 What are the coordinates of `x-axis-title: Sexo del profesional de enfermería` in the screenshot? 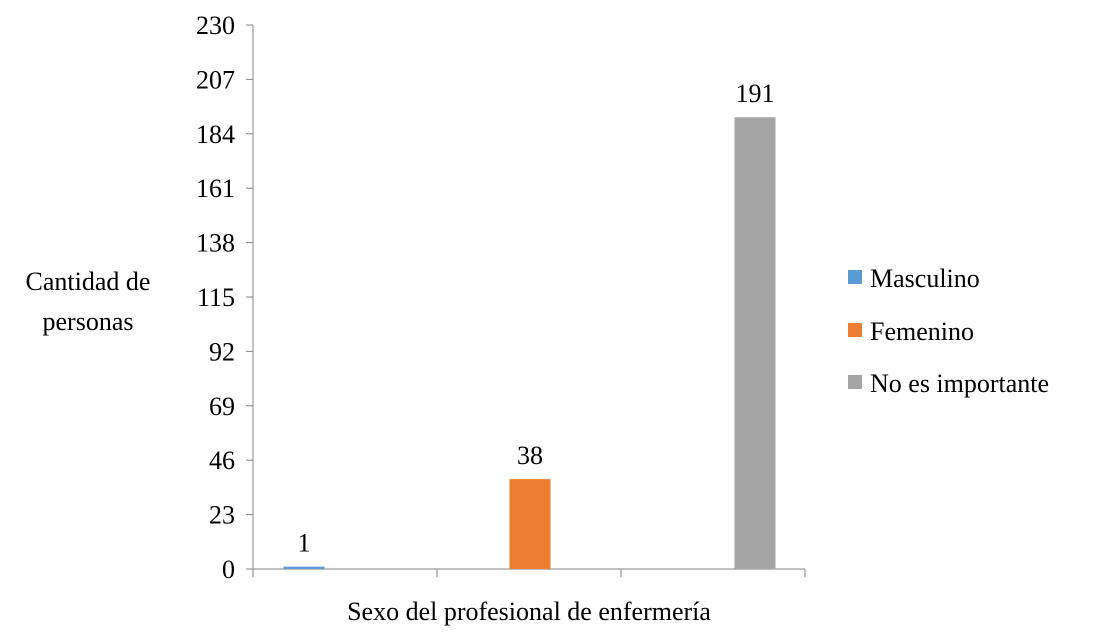 It's located at (529, 611).